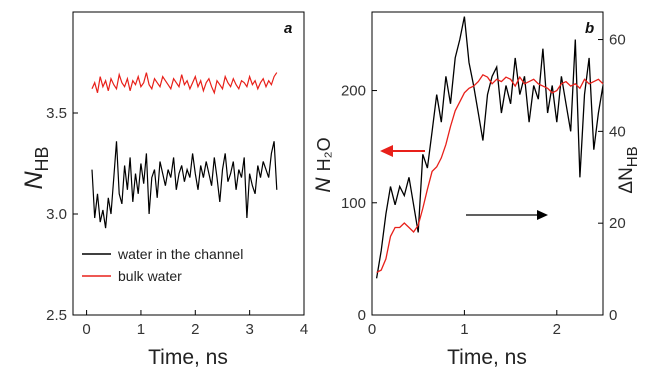 The width and height of the screenshot is (648, 369). What do you see at coordinates (372, 329) in the screenshot?
I see `panel-b-xtick-label-0: 0` at bounding box center [372, 329].